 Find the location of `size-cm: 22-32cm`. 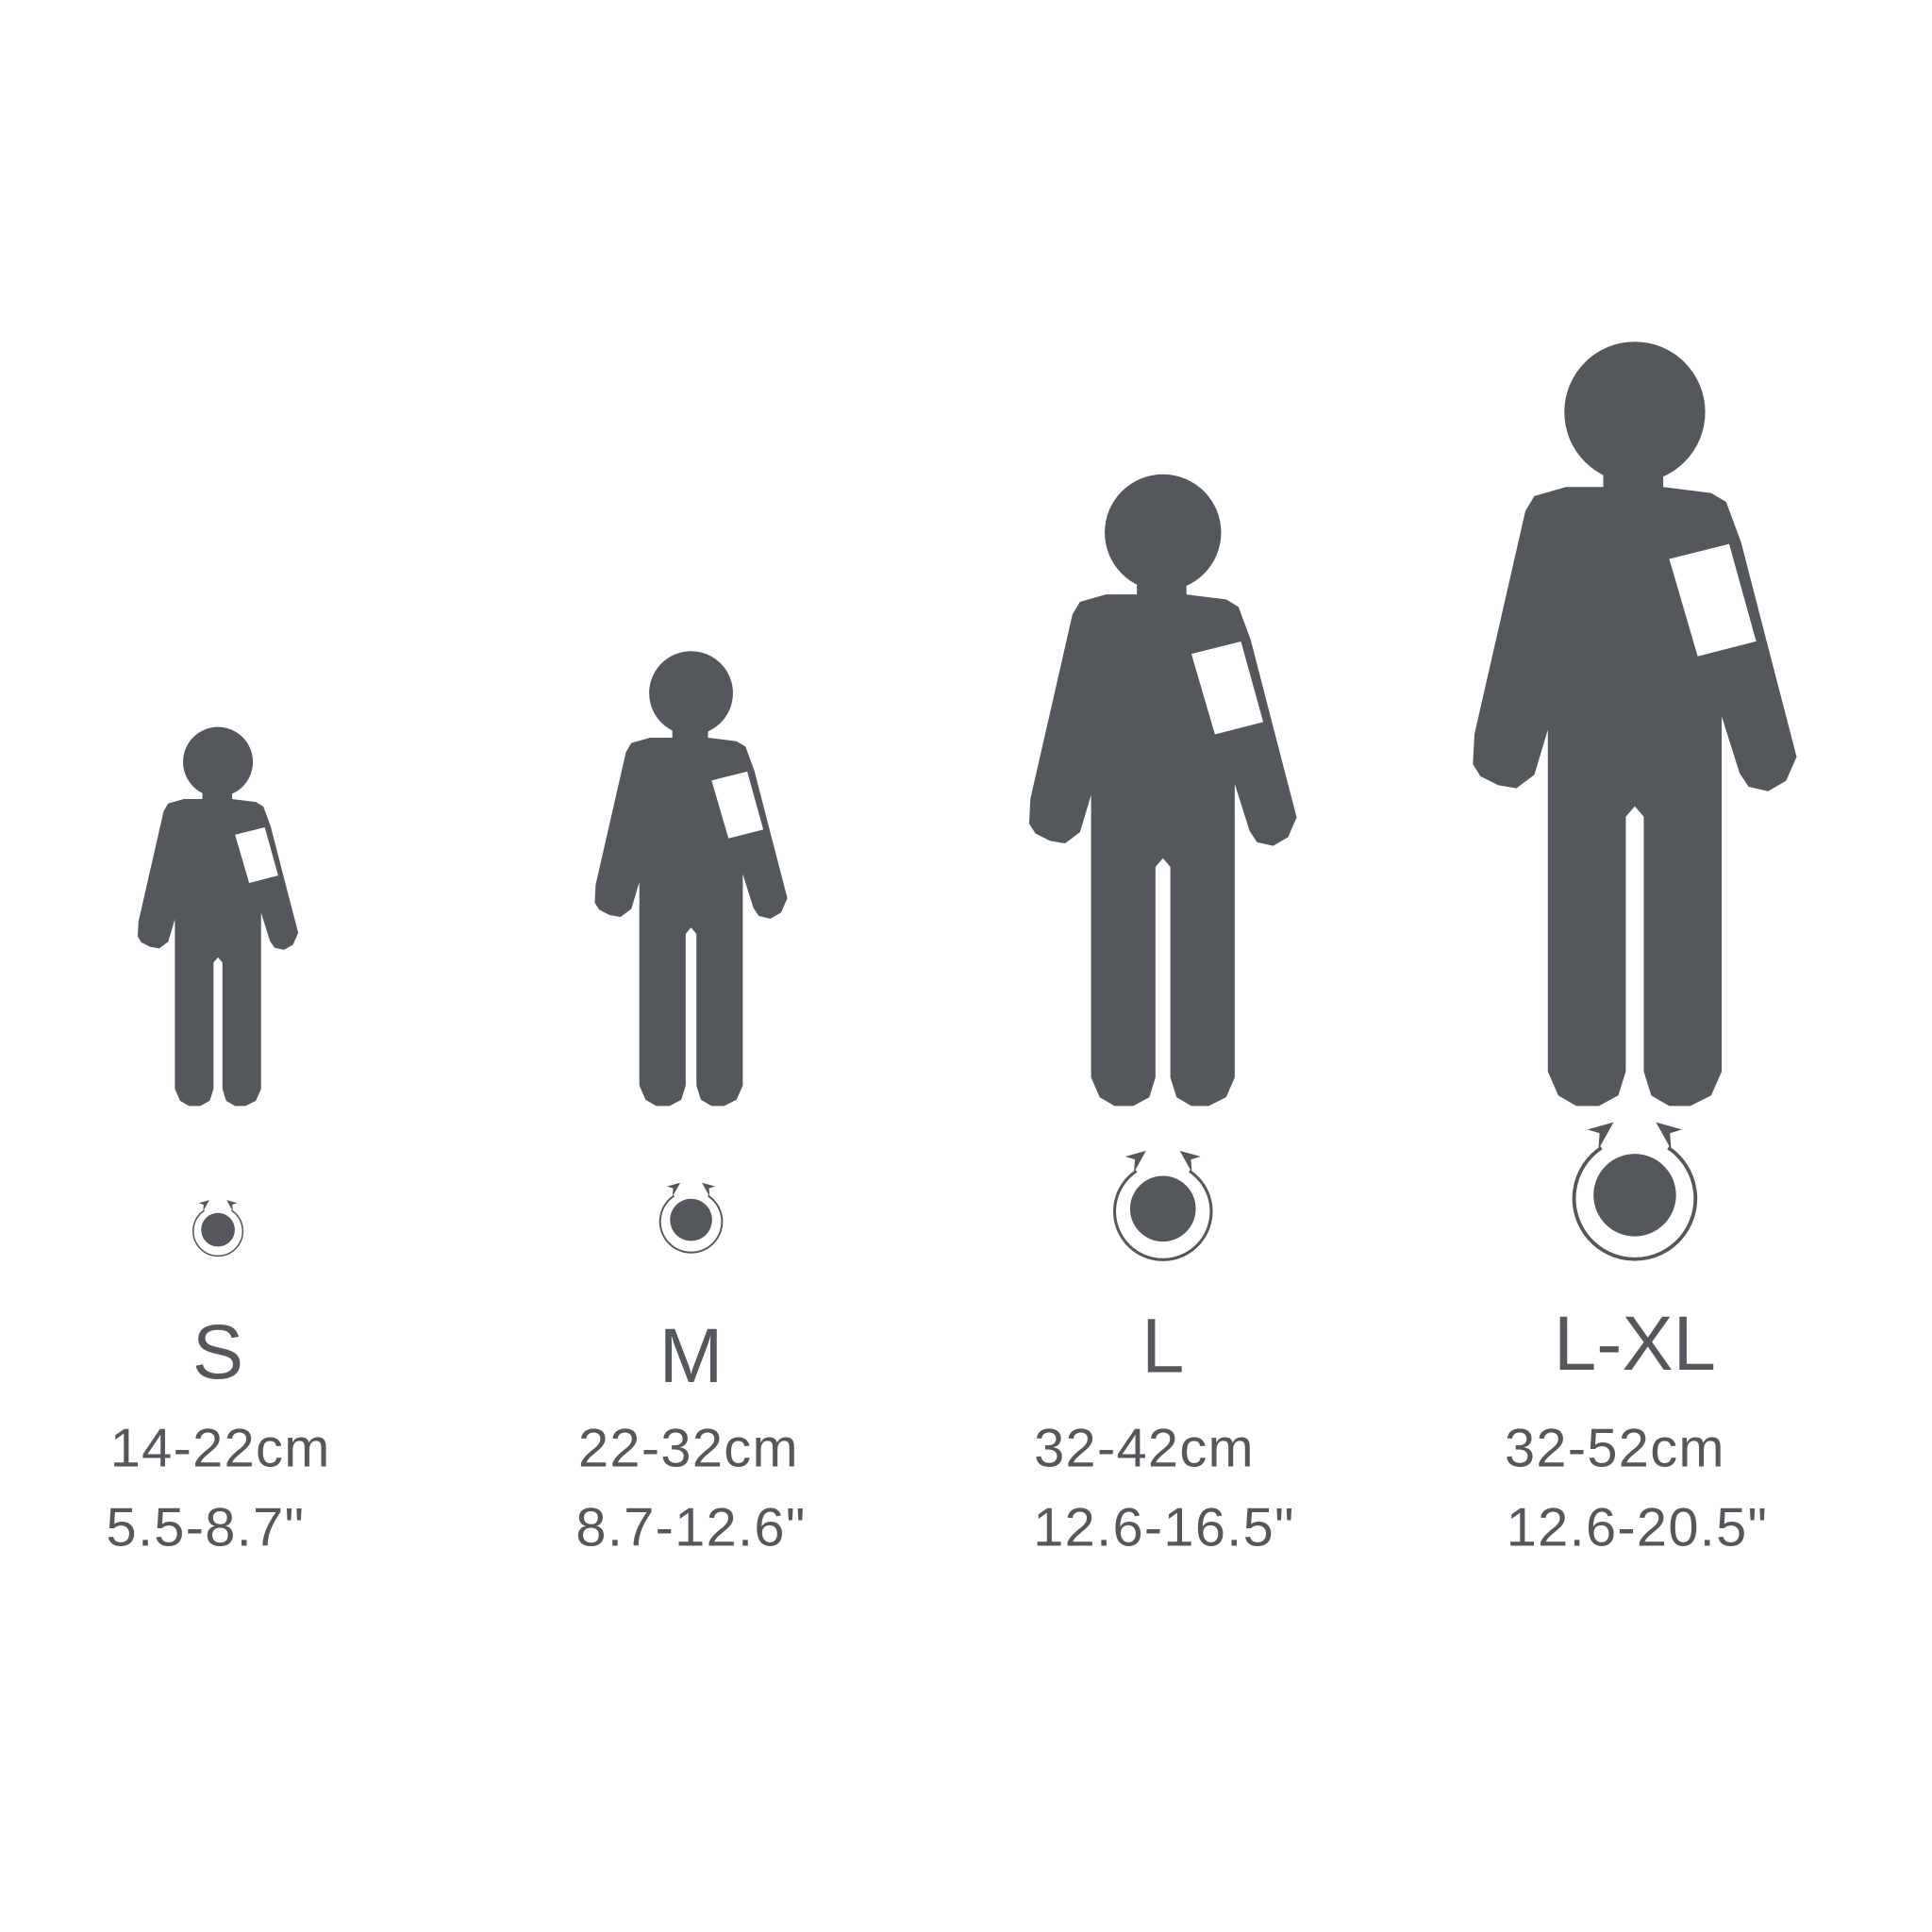

size-cm: 22-32cm is located at coordinates (688, 1448).